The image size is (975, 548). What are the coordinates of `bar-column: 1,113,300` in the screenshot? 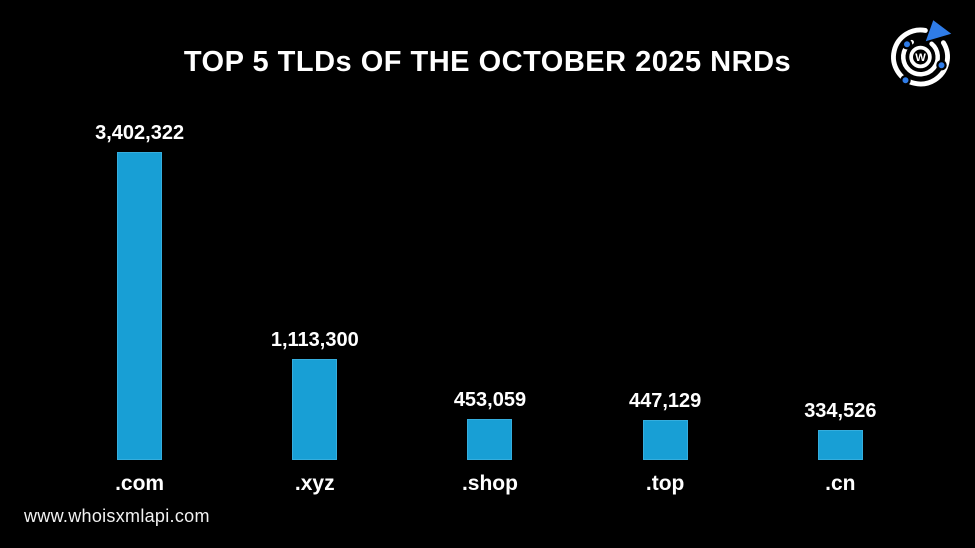 It's located at (314, 289).